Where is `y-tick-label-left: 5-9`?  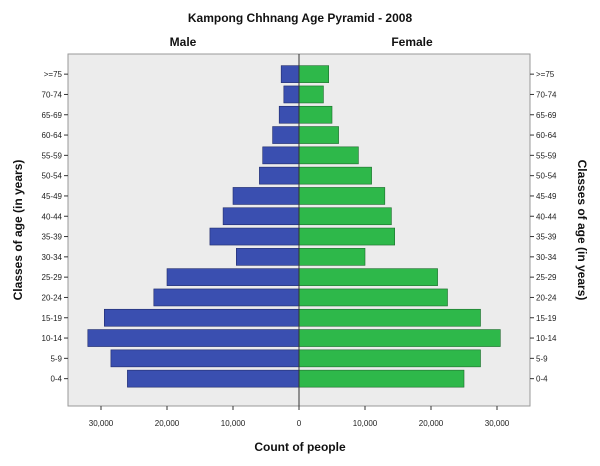 y-tick-label-left: 5-9 is located at coordinates (56, 358).